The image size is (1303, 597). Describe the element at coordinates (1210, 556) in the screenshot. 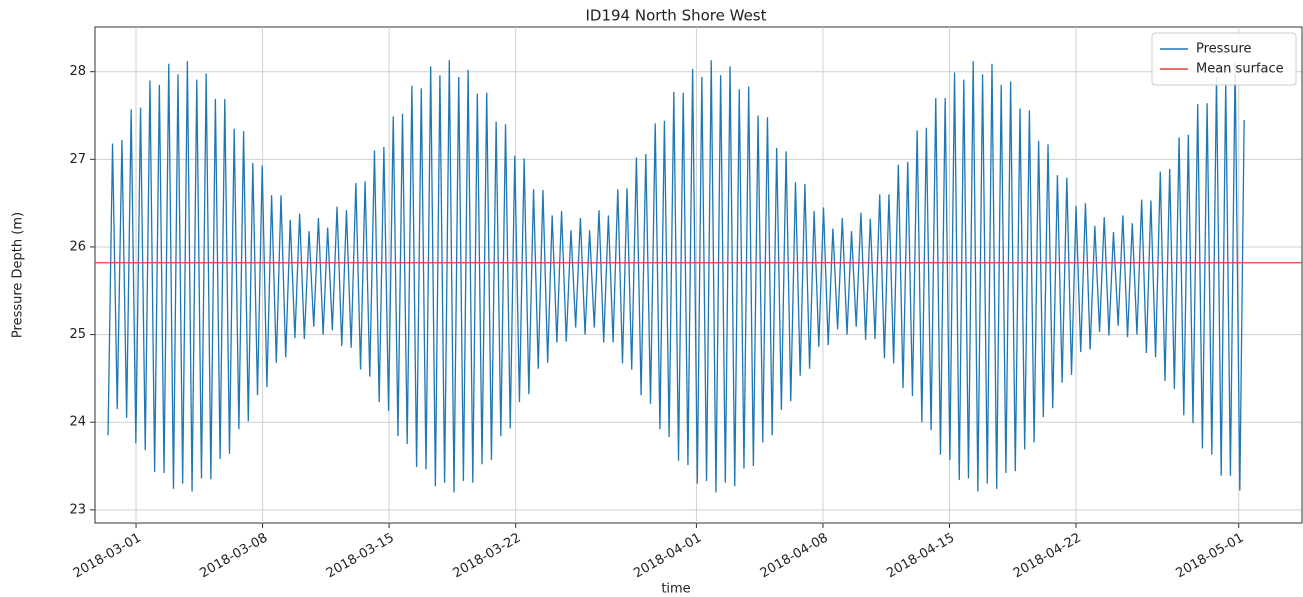

I see `x-tick-label: 2018-05-01` at that location.